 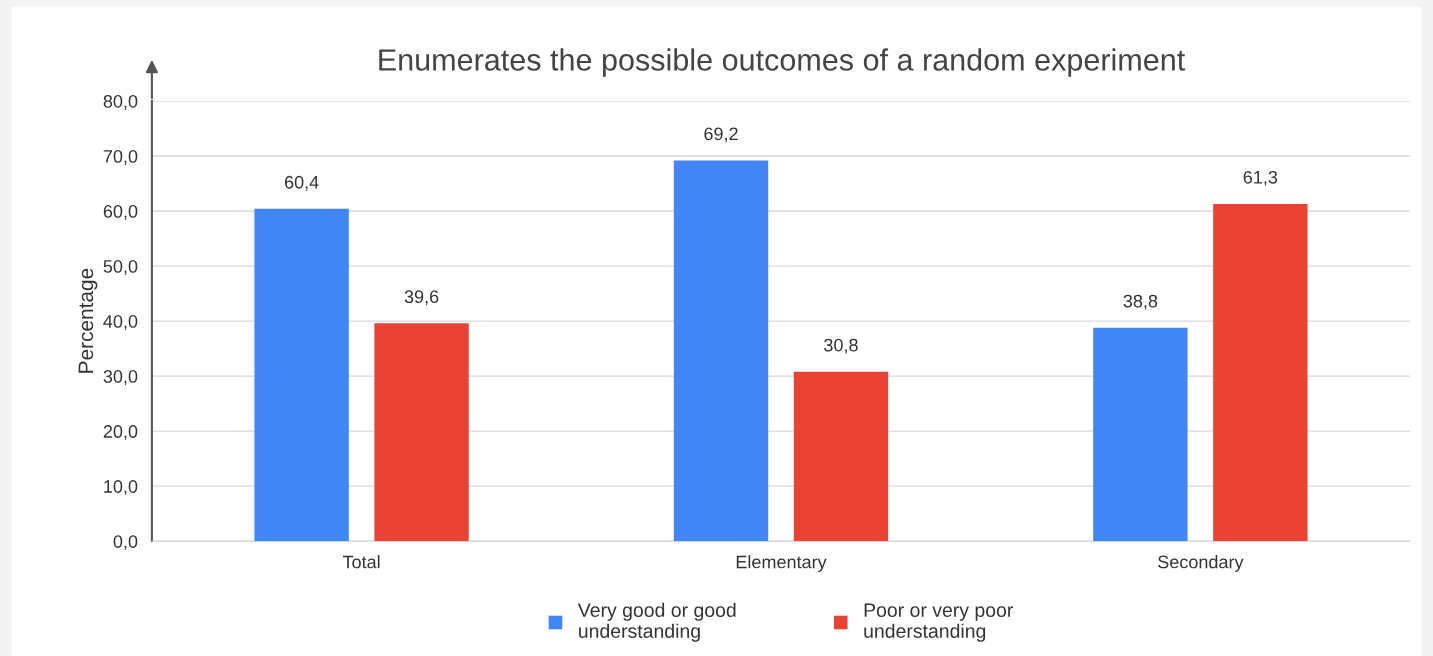 I want to click on chart-title: Enumerates the possible outcomes of a random experiment, so click(x=782, y=62).